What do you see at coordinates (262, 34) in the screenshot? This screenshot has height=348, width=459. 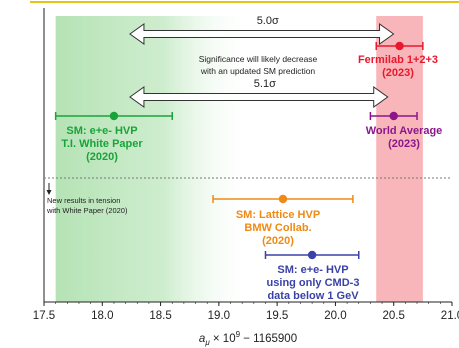 I see `tension-arrow-1-shape` at bounding box center [262, 34].